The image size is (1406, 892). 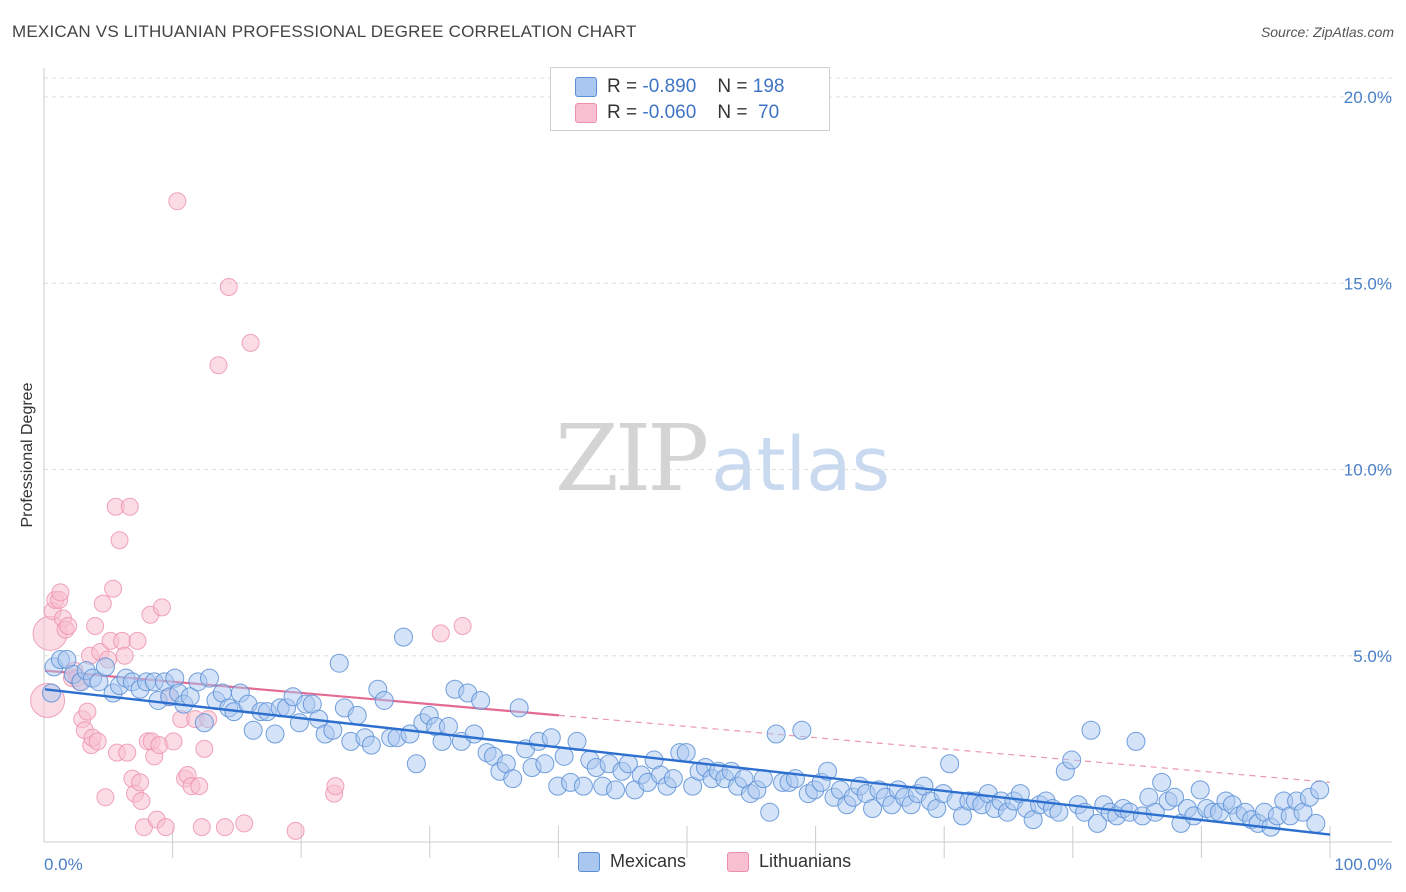 I want to click on correlation-legend: R = -0.890 N = 198 R = -0.060 N = 70, so click(x=690, y=99).